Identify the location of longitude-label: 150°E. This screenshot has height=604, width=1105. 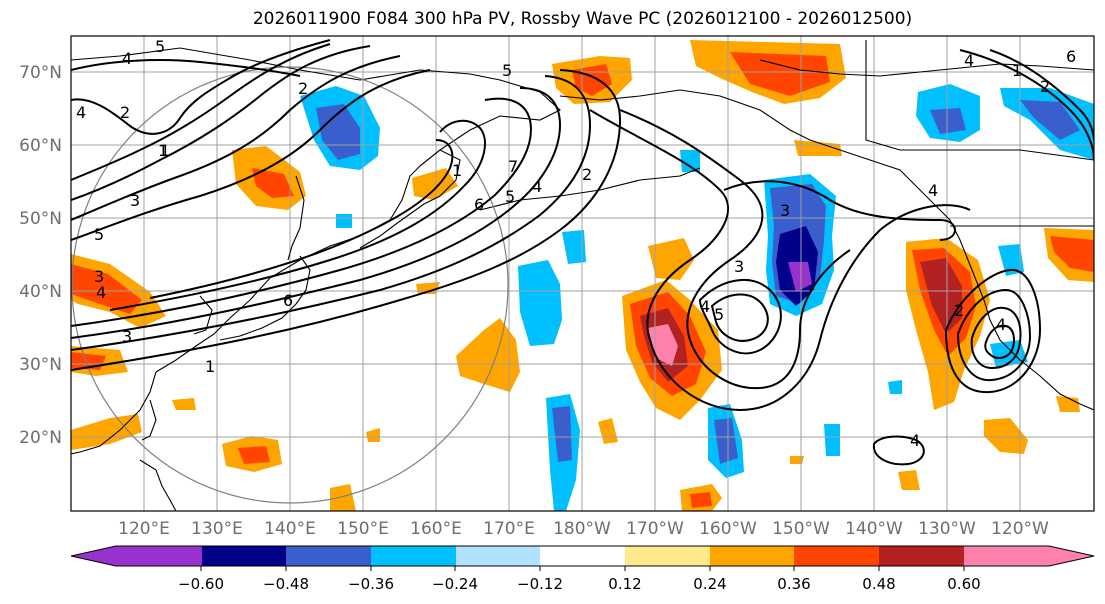
(363, 529).